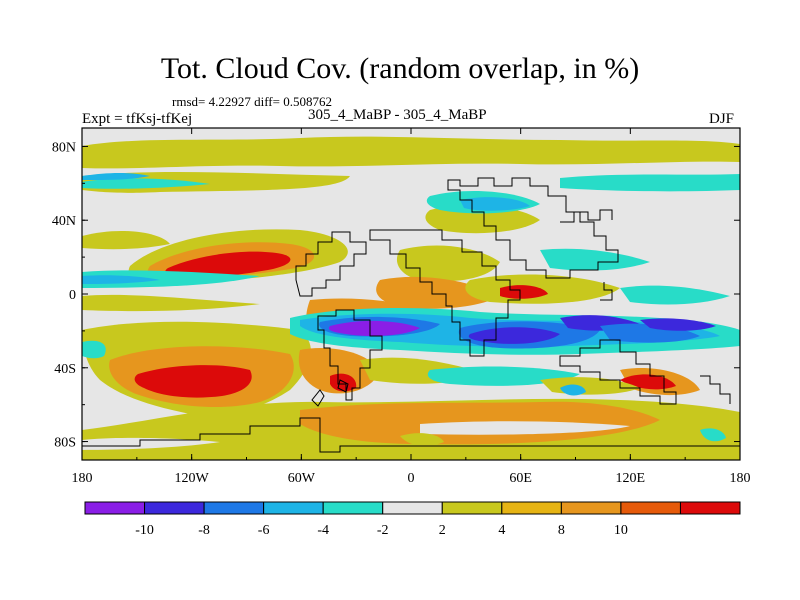 The height and width of the screenshot is (600, 800). What do you see at coordinates (252, 101) in the screenshot?
I see `stats-label: rmsd= 4.22927 diff= 0.508762` at bounding box center [252, 101].